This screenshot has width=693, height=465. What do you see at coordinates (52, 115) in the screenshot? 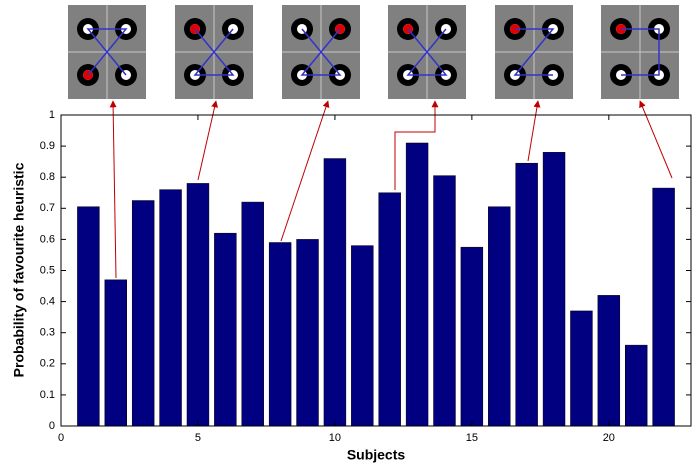
I see `y-tick-label: 1` at bounding box center [52, 115].